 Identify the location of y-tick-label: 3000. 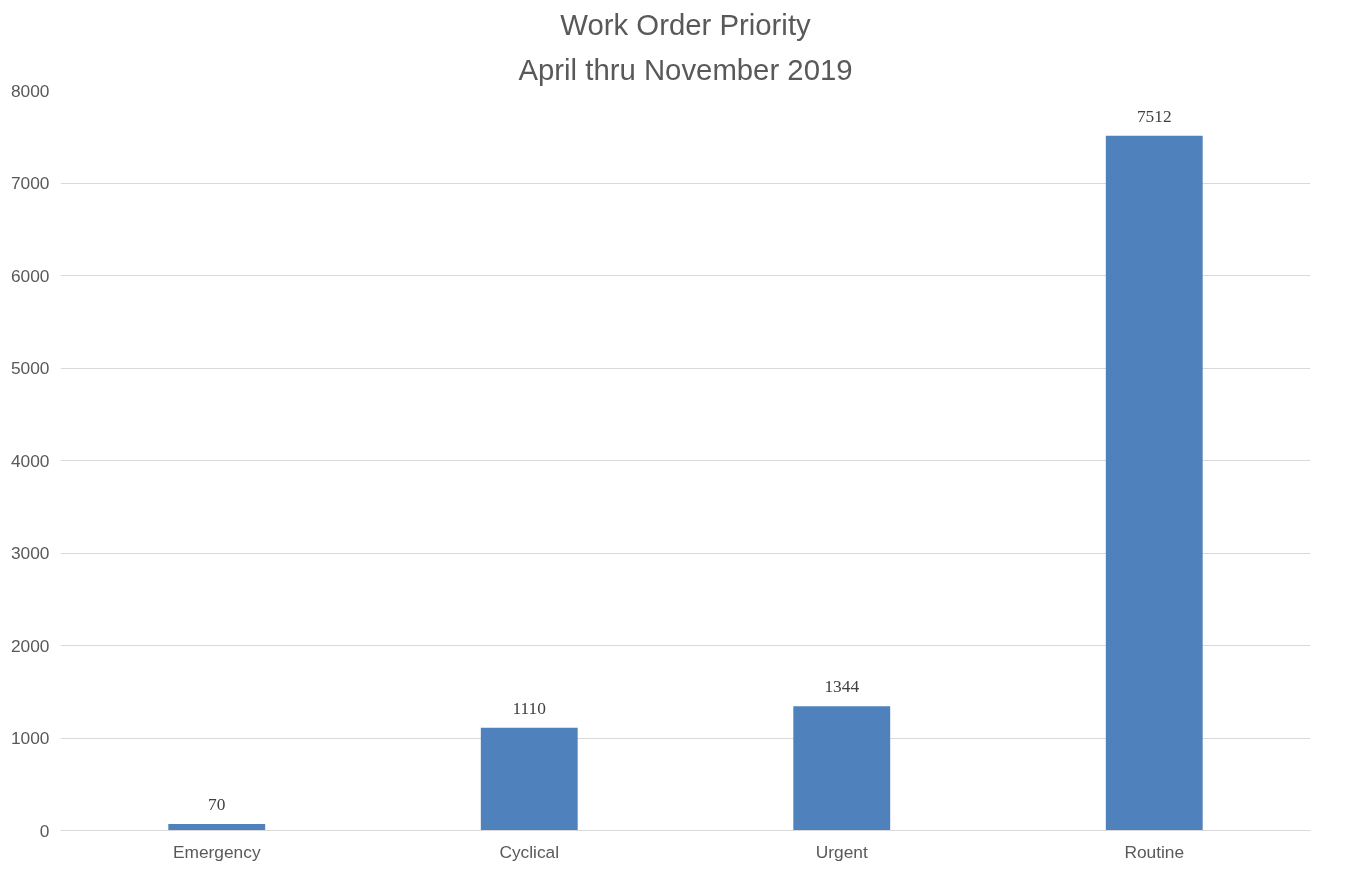
(30, 553).